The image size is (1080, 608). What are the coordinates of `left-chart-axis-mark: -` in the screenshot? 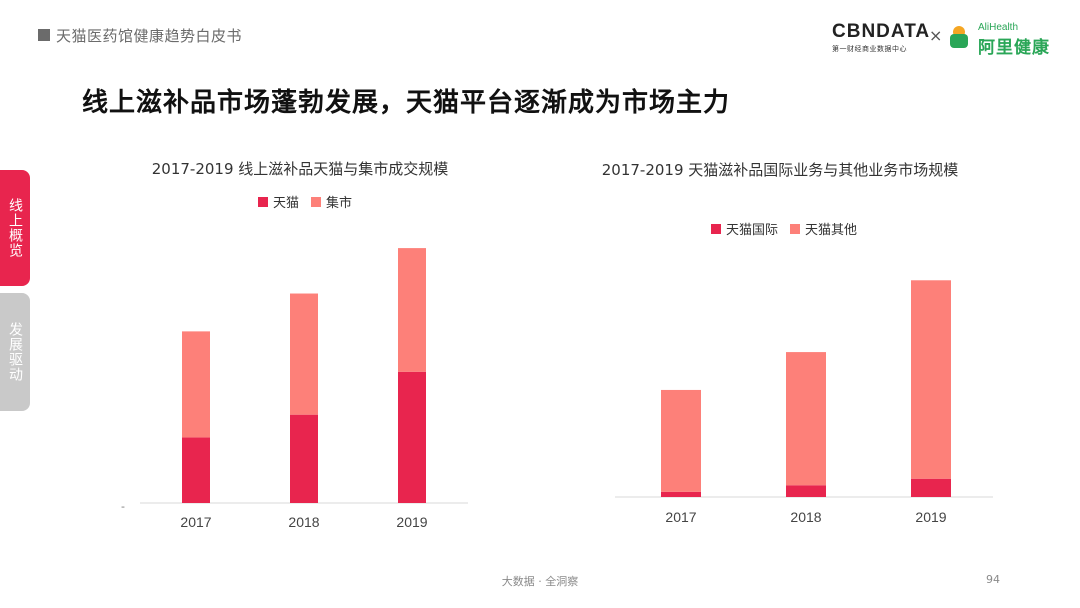 It's located at (123, 506).